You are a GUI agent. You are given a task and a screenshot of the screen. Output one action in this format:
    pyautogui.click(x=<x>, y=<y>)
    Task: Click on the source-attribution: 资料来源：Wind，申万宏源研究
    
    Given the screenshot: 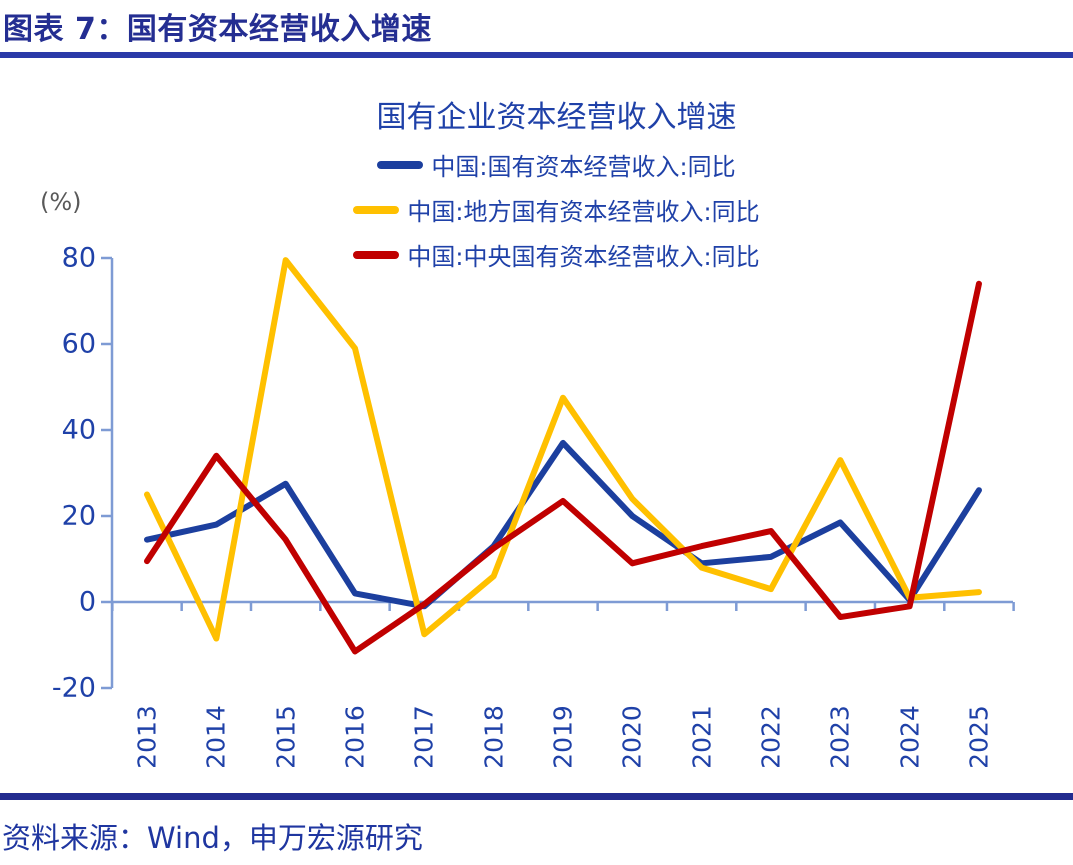 What is the action you would take?
    pyautogui.click(x=212, y=838)
    